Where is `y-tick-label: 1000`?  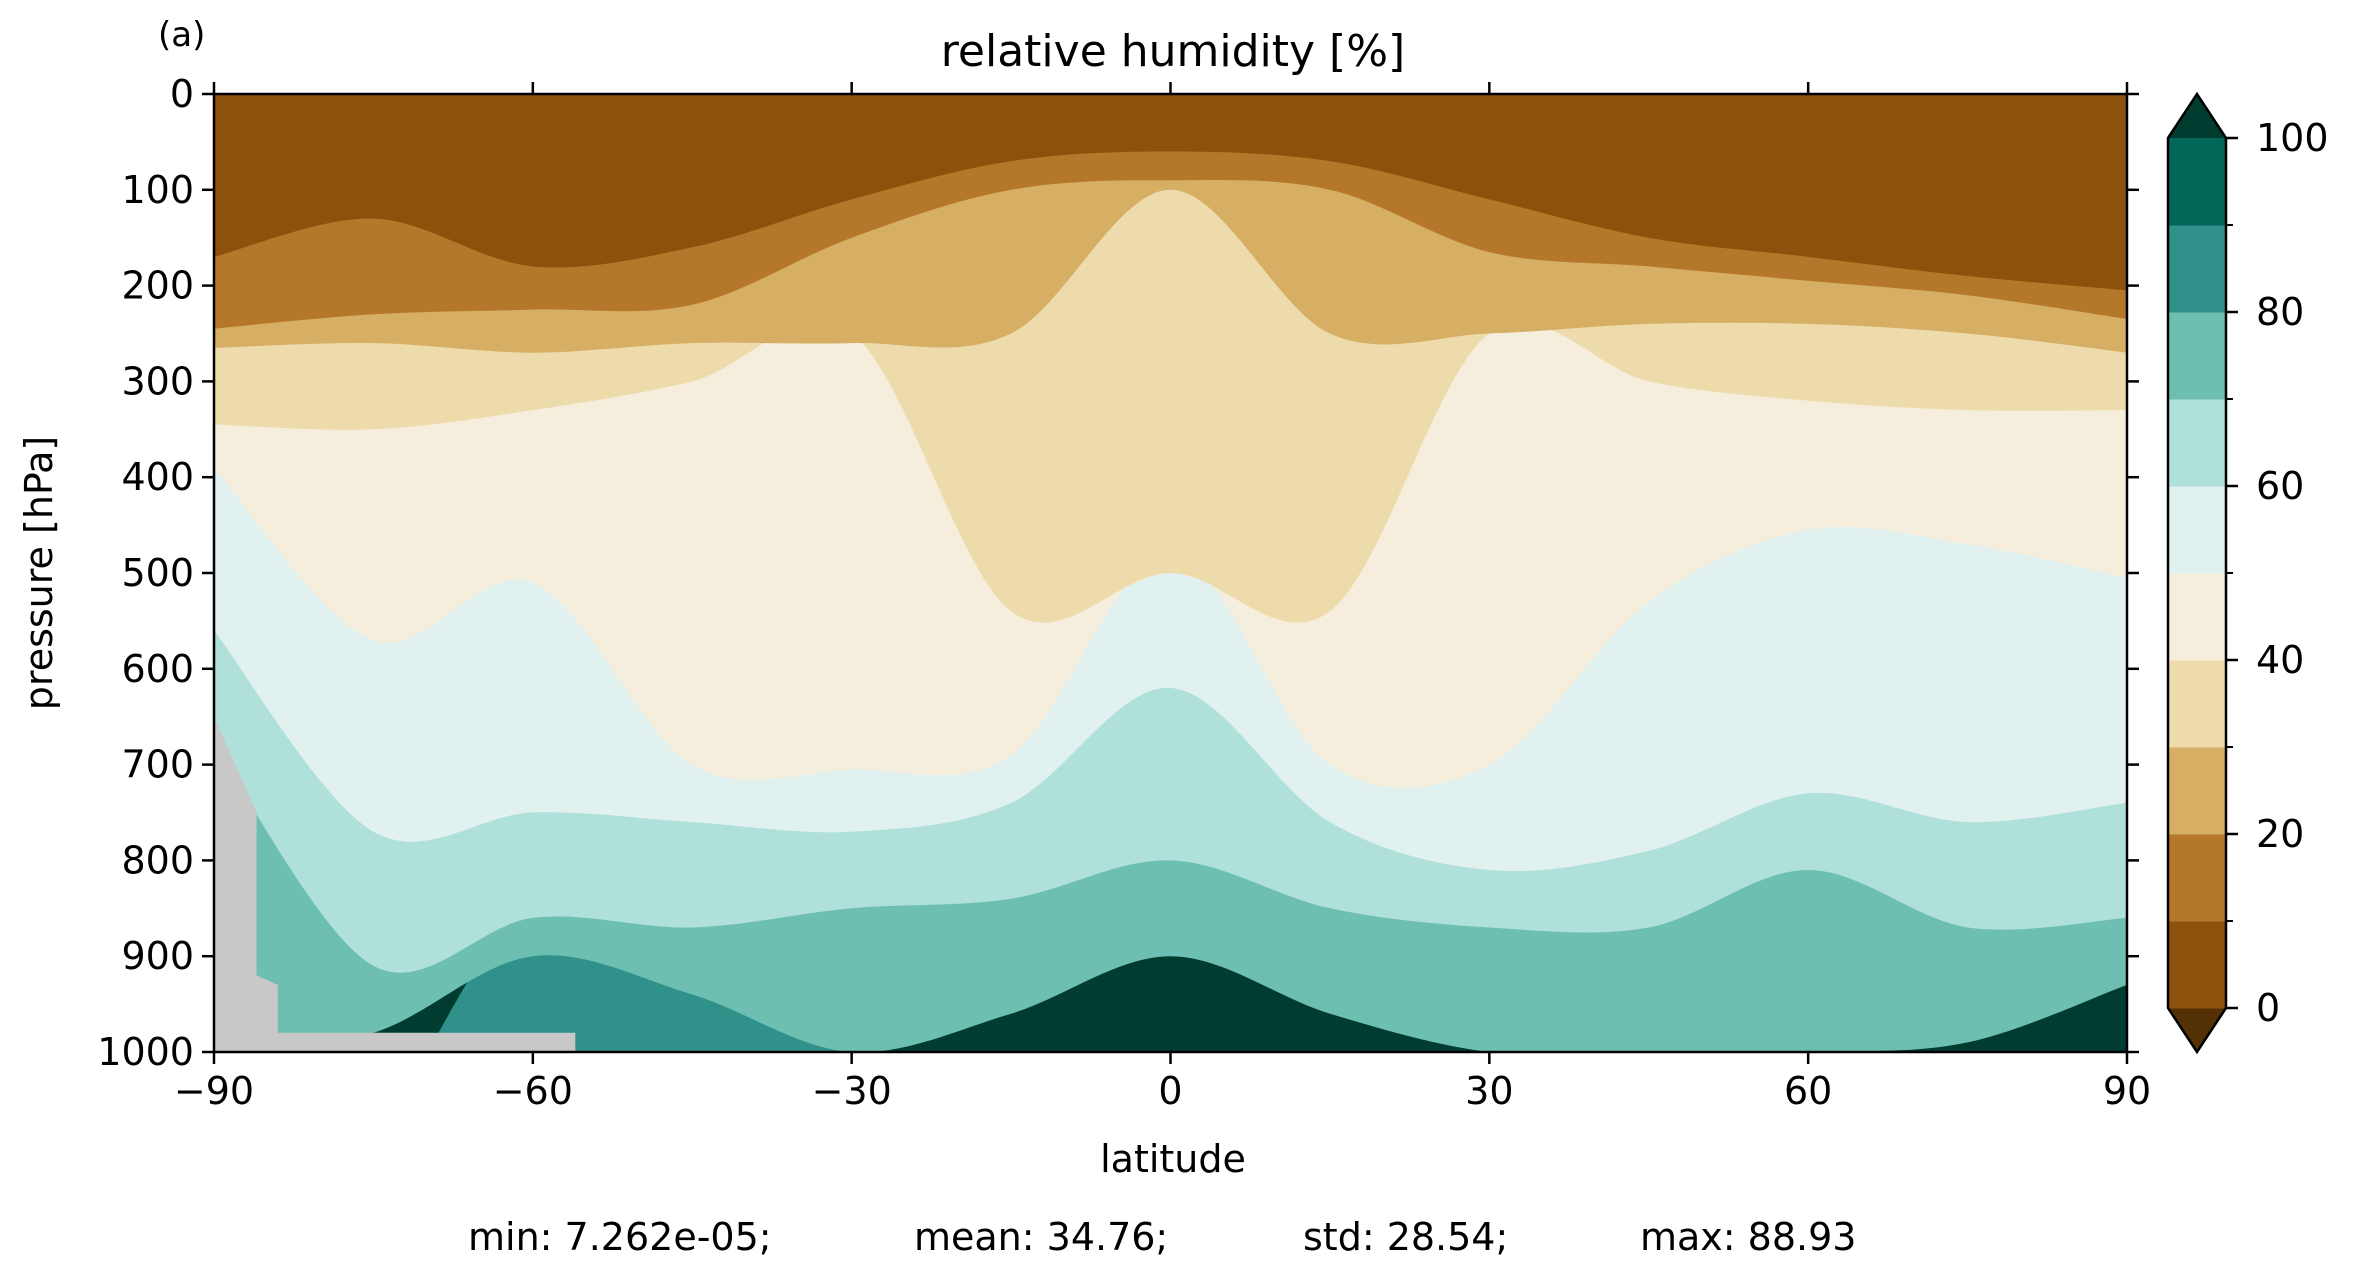 y-tick-label: 1000 is located at coordinates (145, 1052).